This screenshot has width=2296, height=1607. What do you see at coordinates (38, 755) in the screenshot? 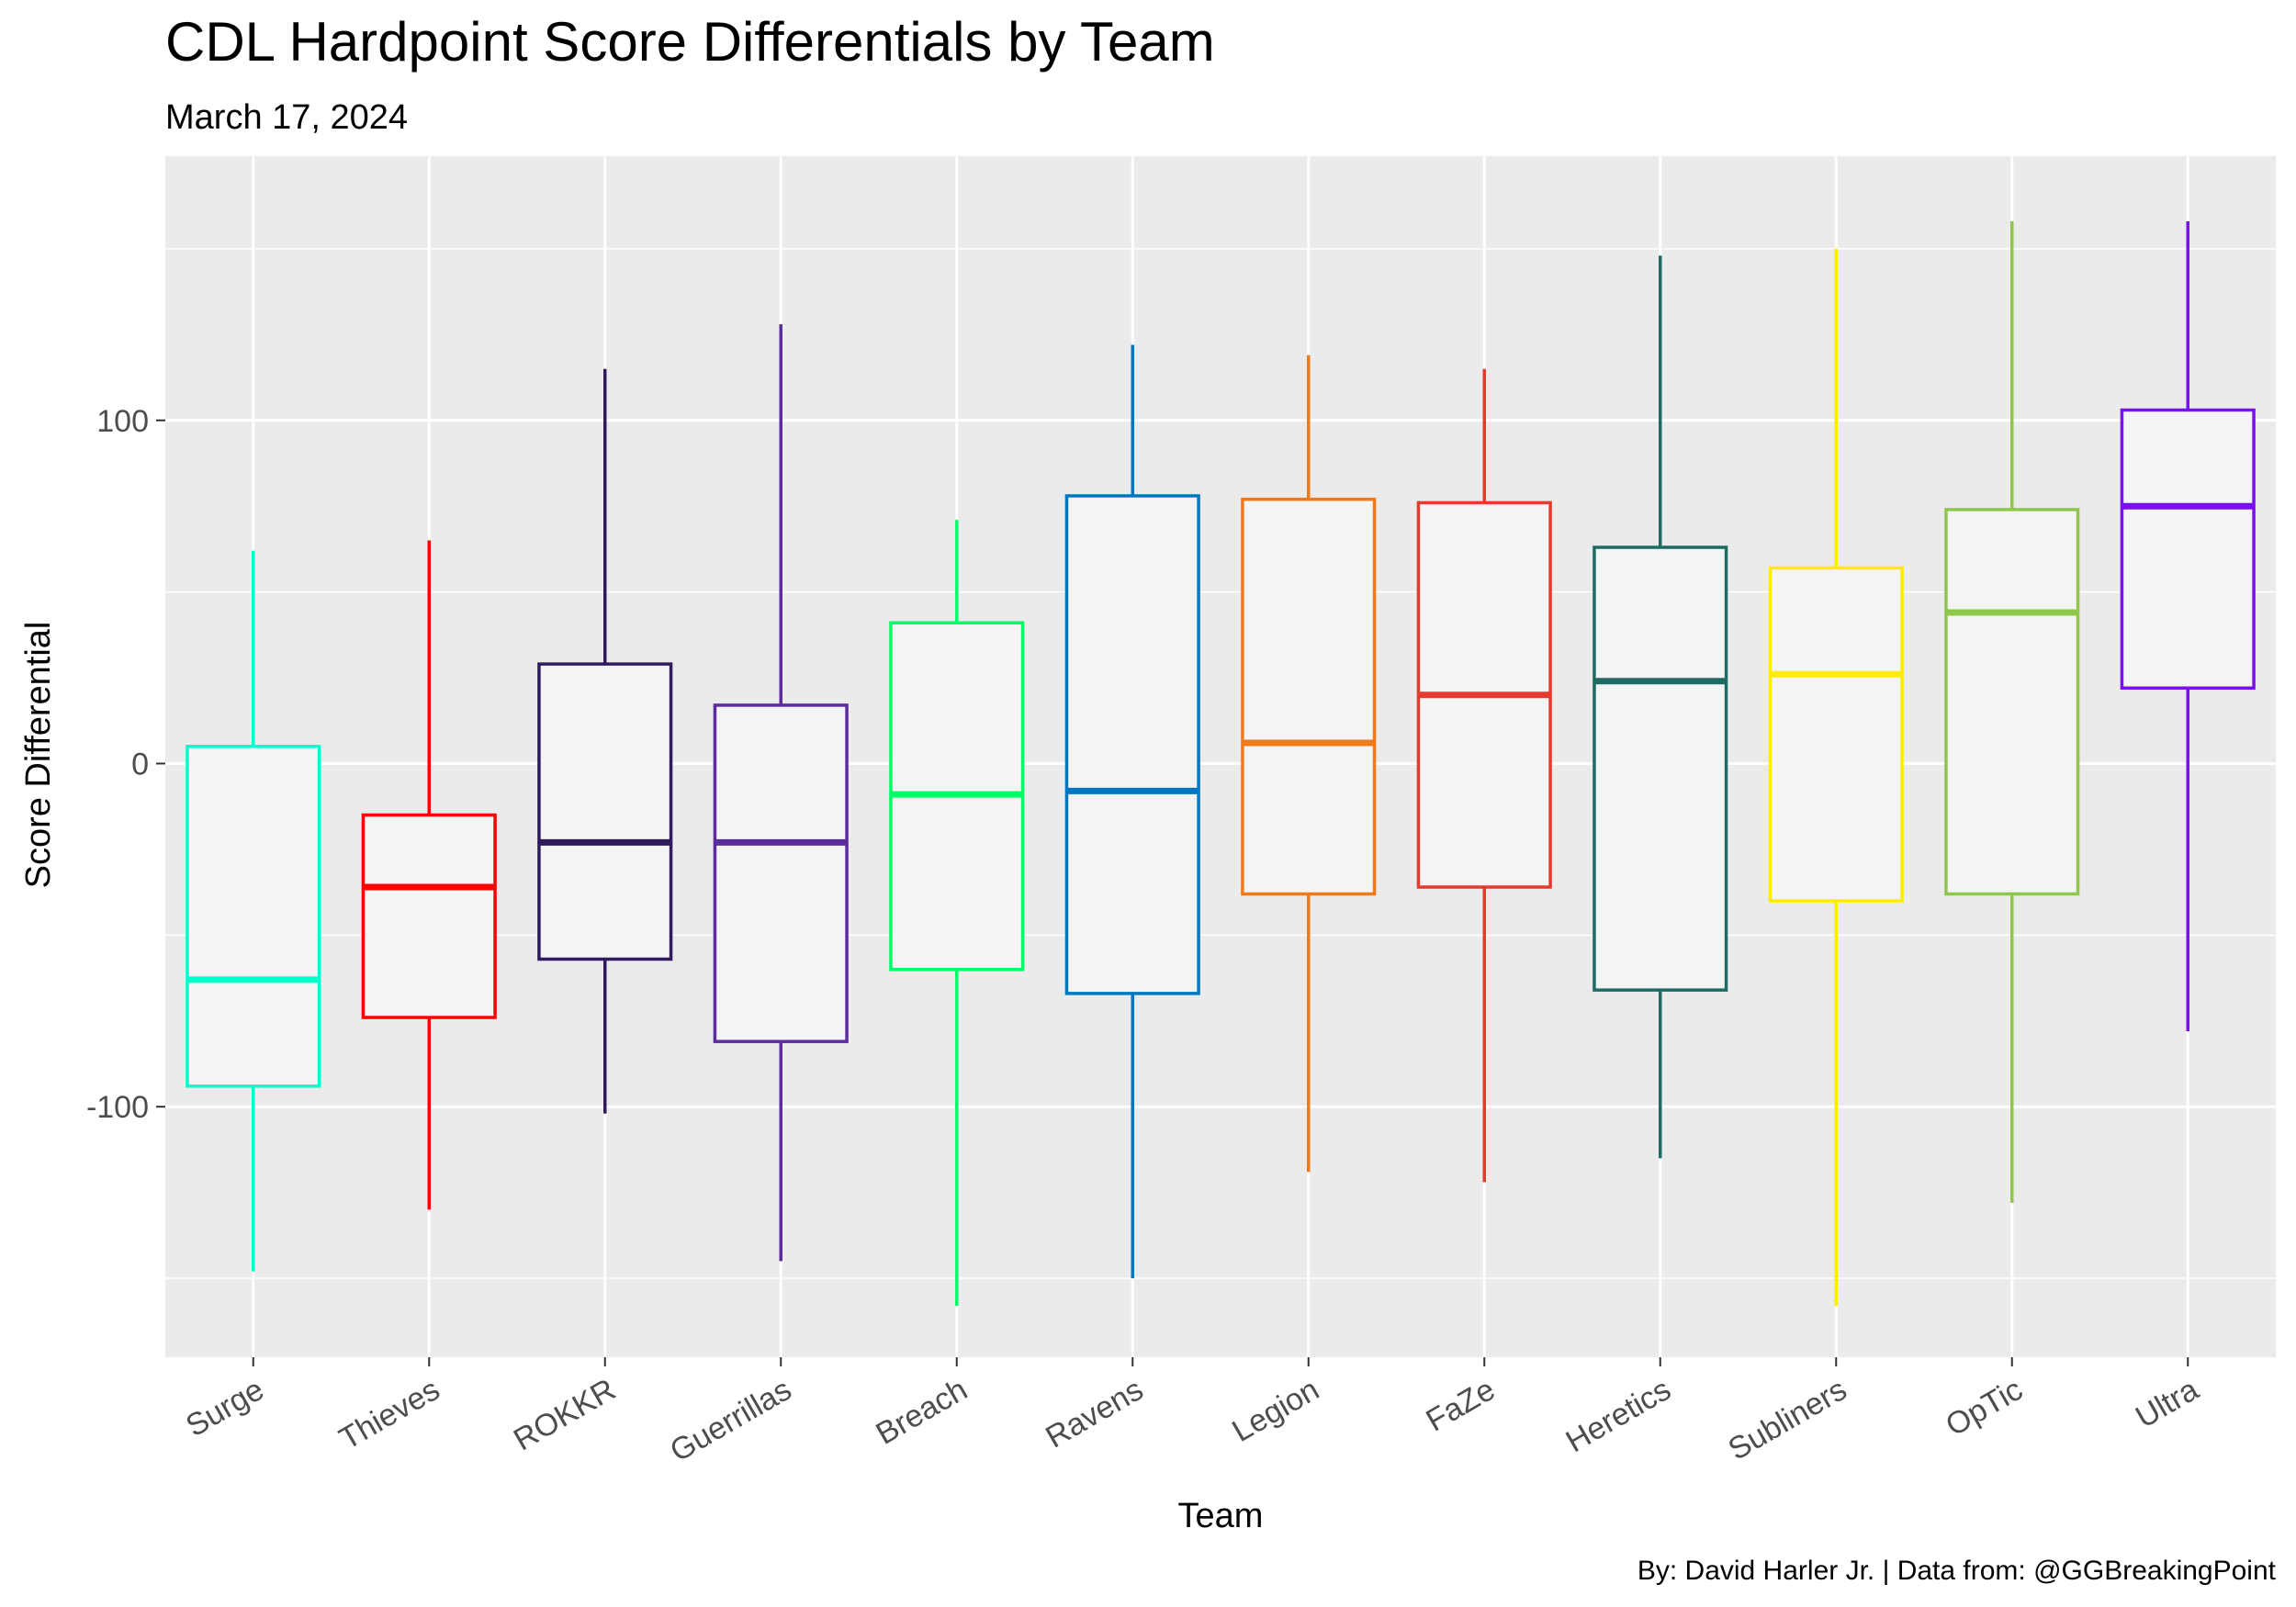
I see `y-axis-title: Score Differential` at bounding box center [38, 755].